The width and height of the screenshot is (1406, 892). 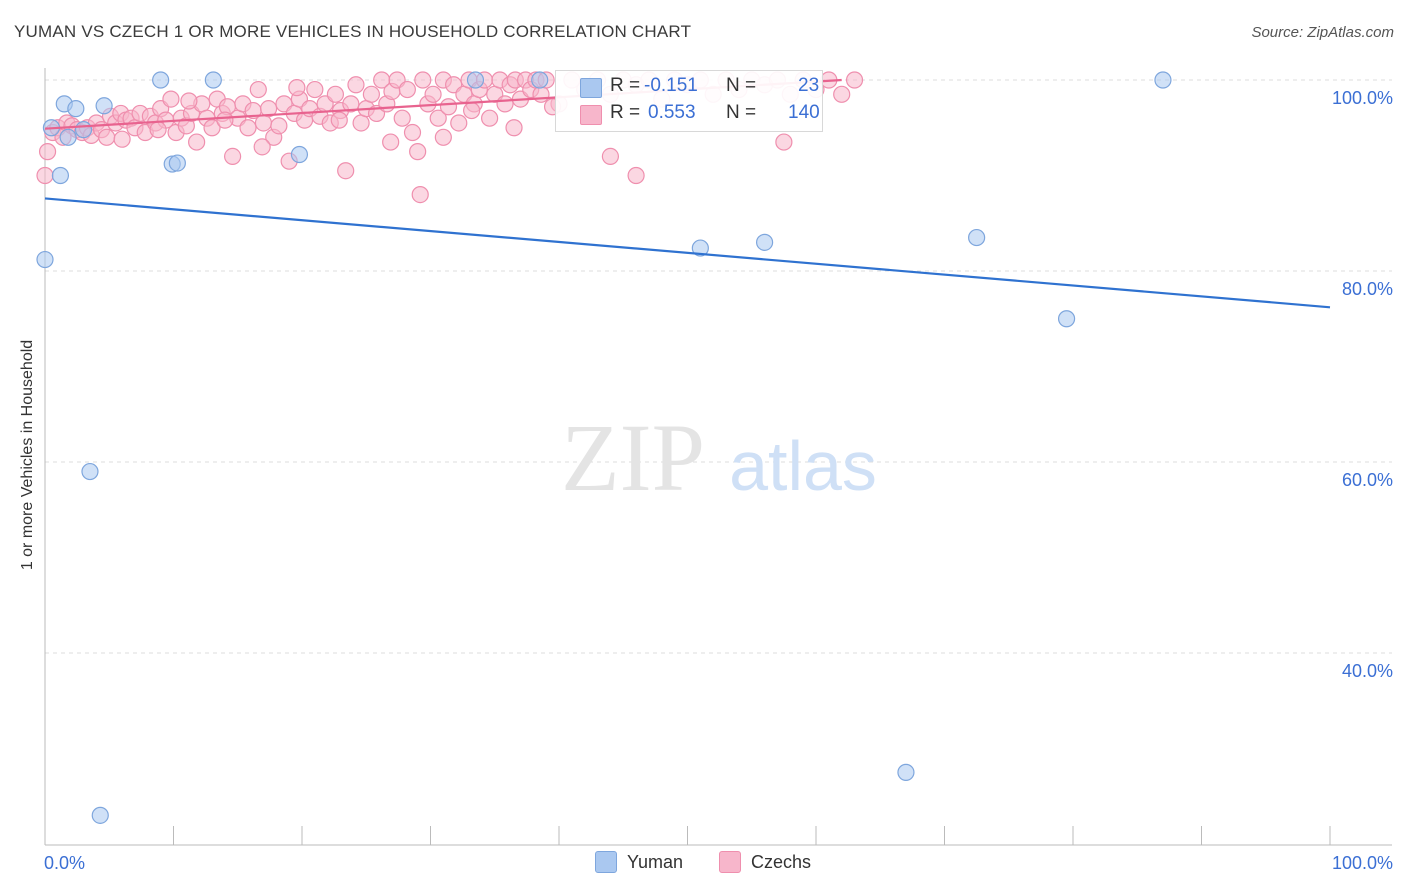 What do you see at coordinates (803, 466) in the screenshot?
I see `watermark-atlas: atlas` at bounding box center [803, 466].